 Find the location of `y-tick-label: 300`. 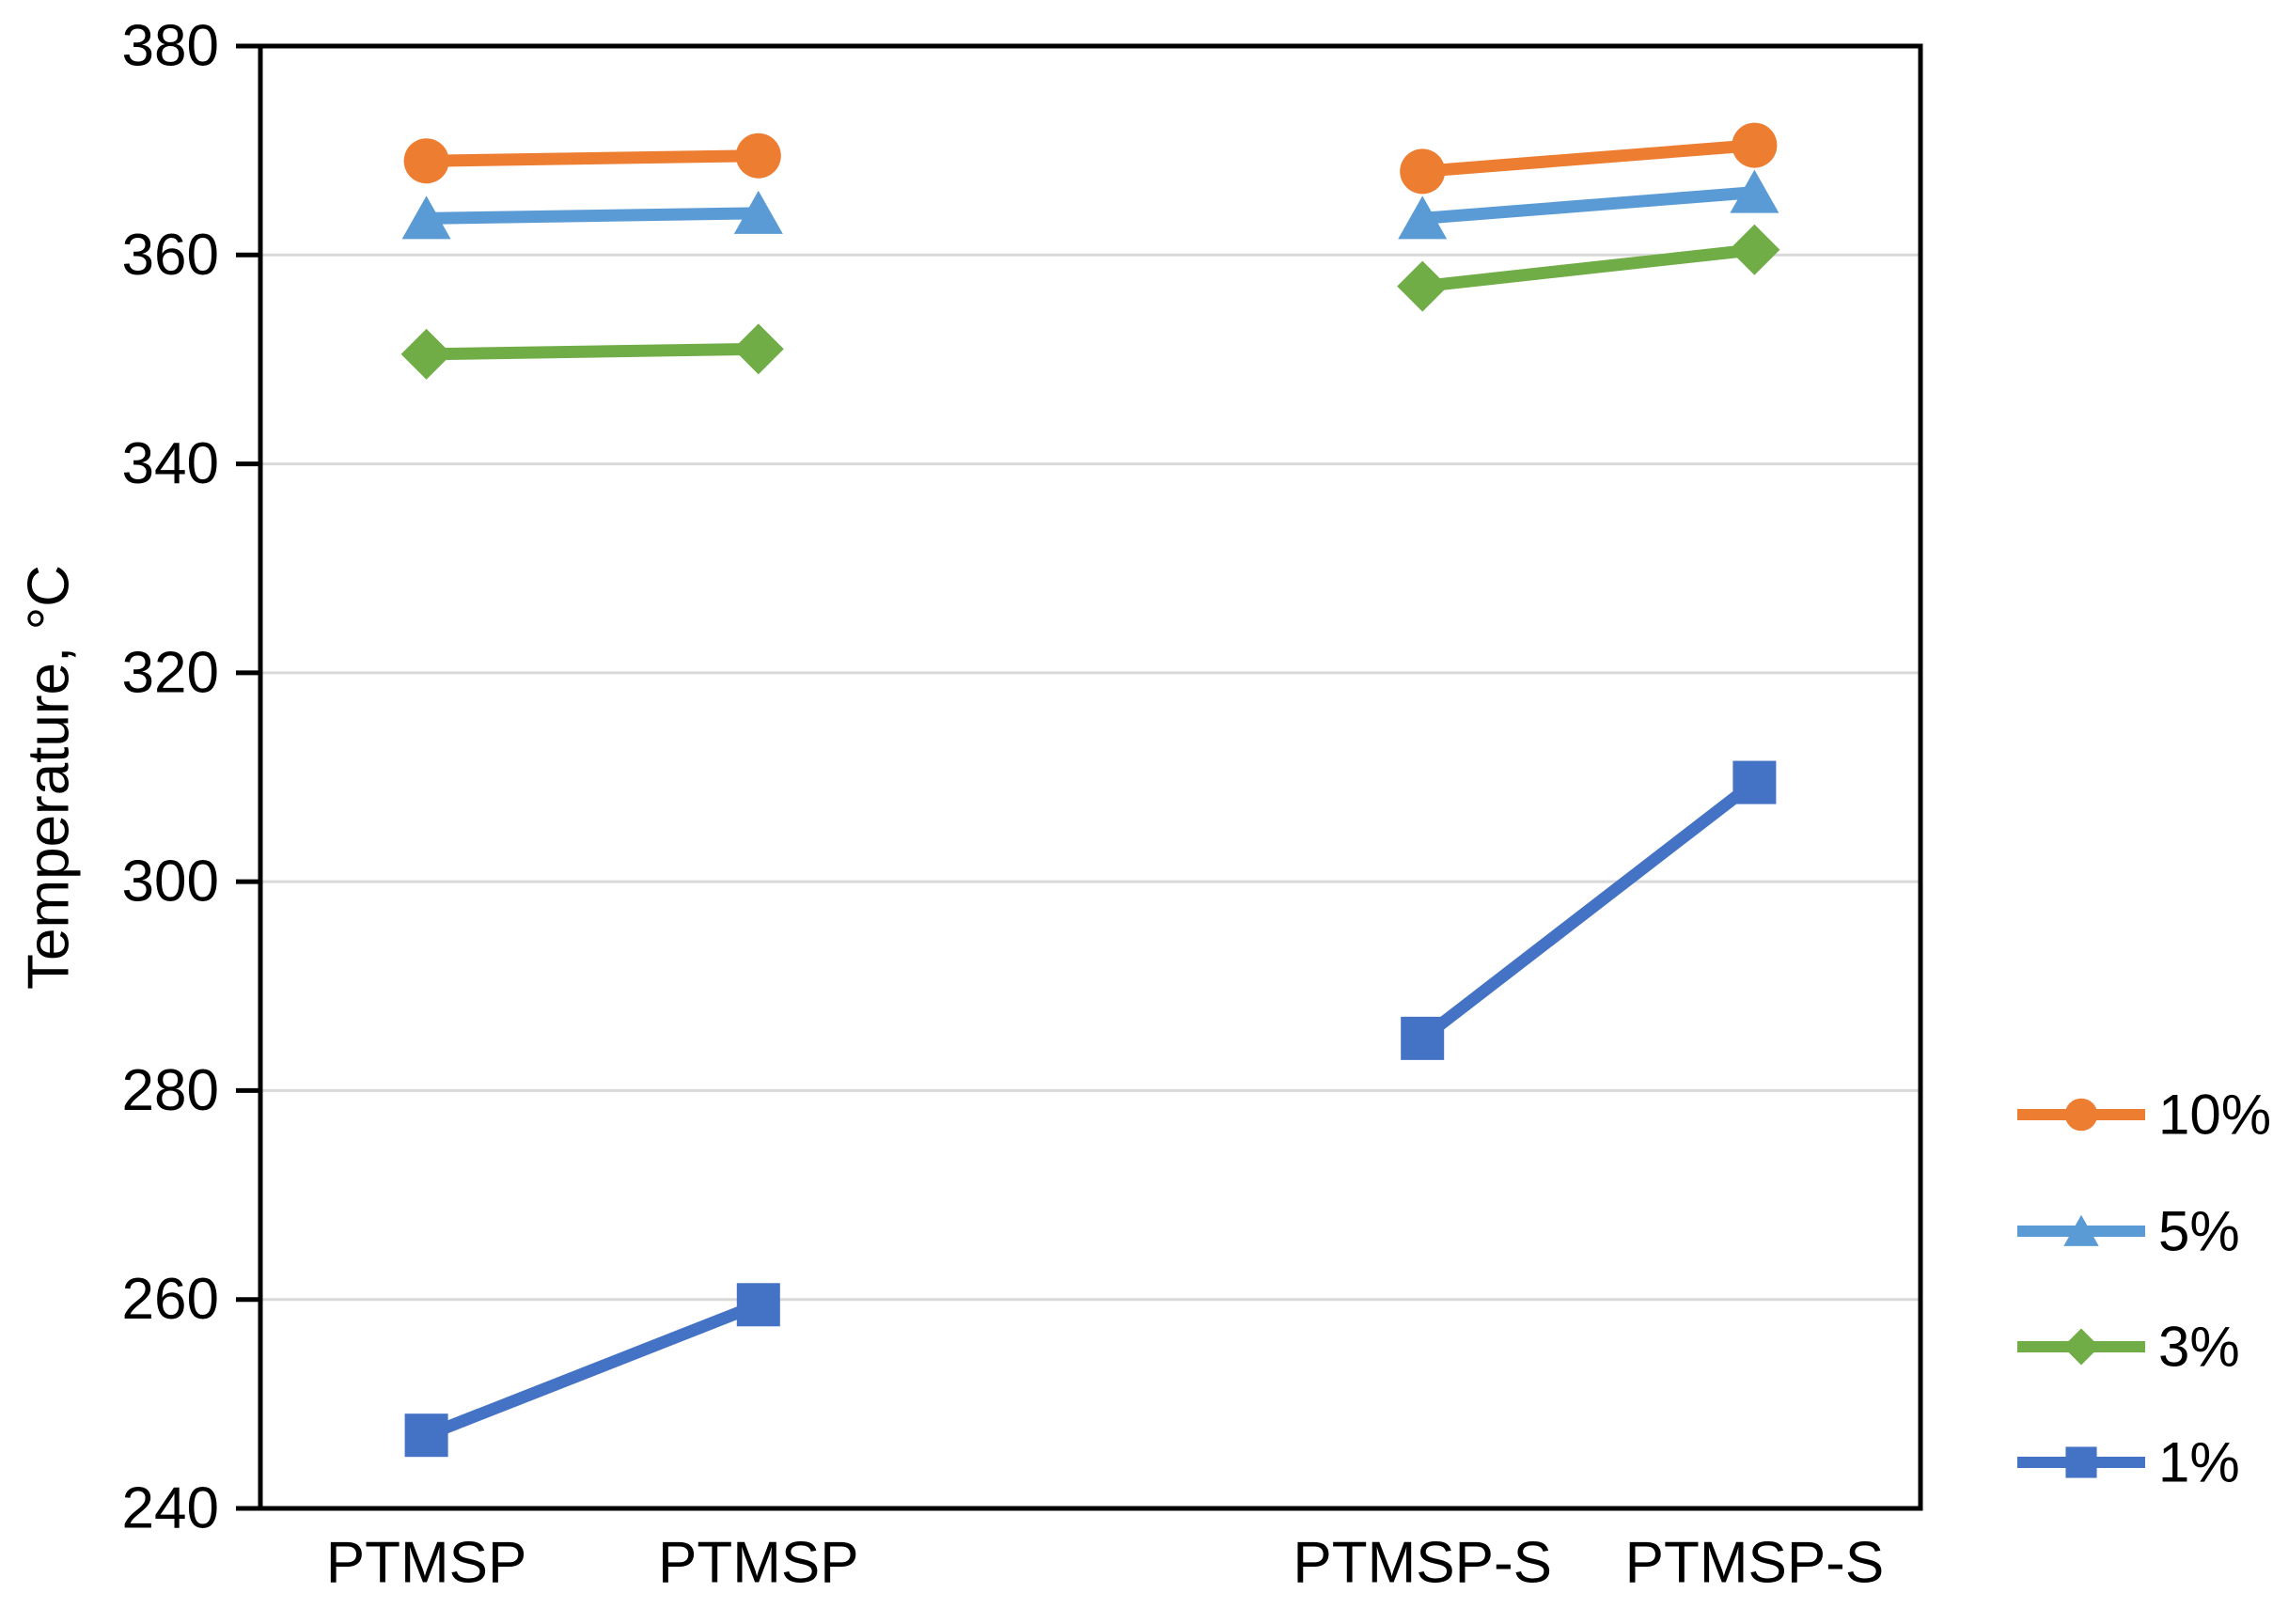

y-tick-label: 300 is located at coordinates (170, 882).